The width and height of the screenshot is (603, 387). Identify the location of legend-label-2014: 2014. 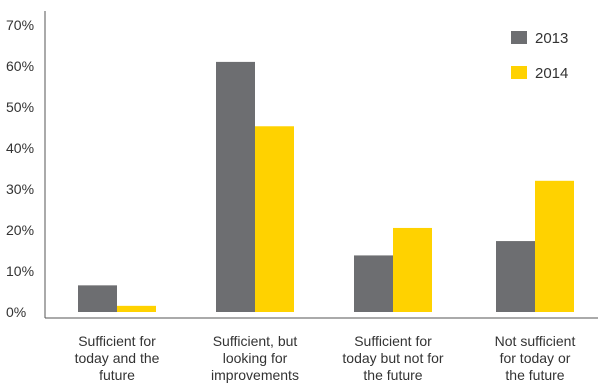
(551, 73).